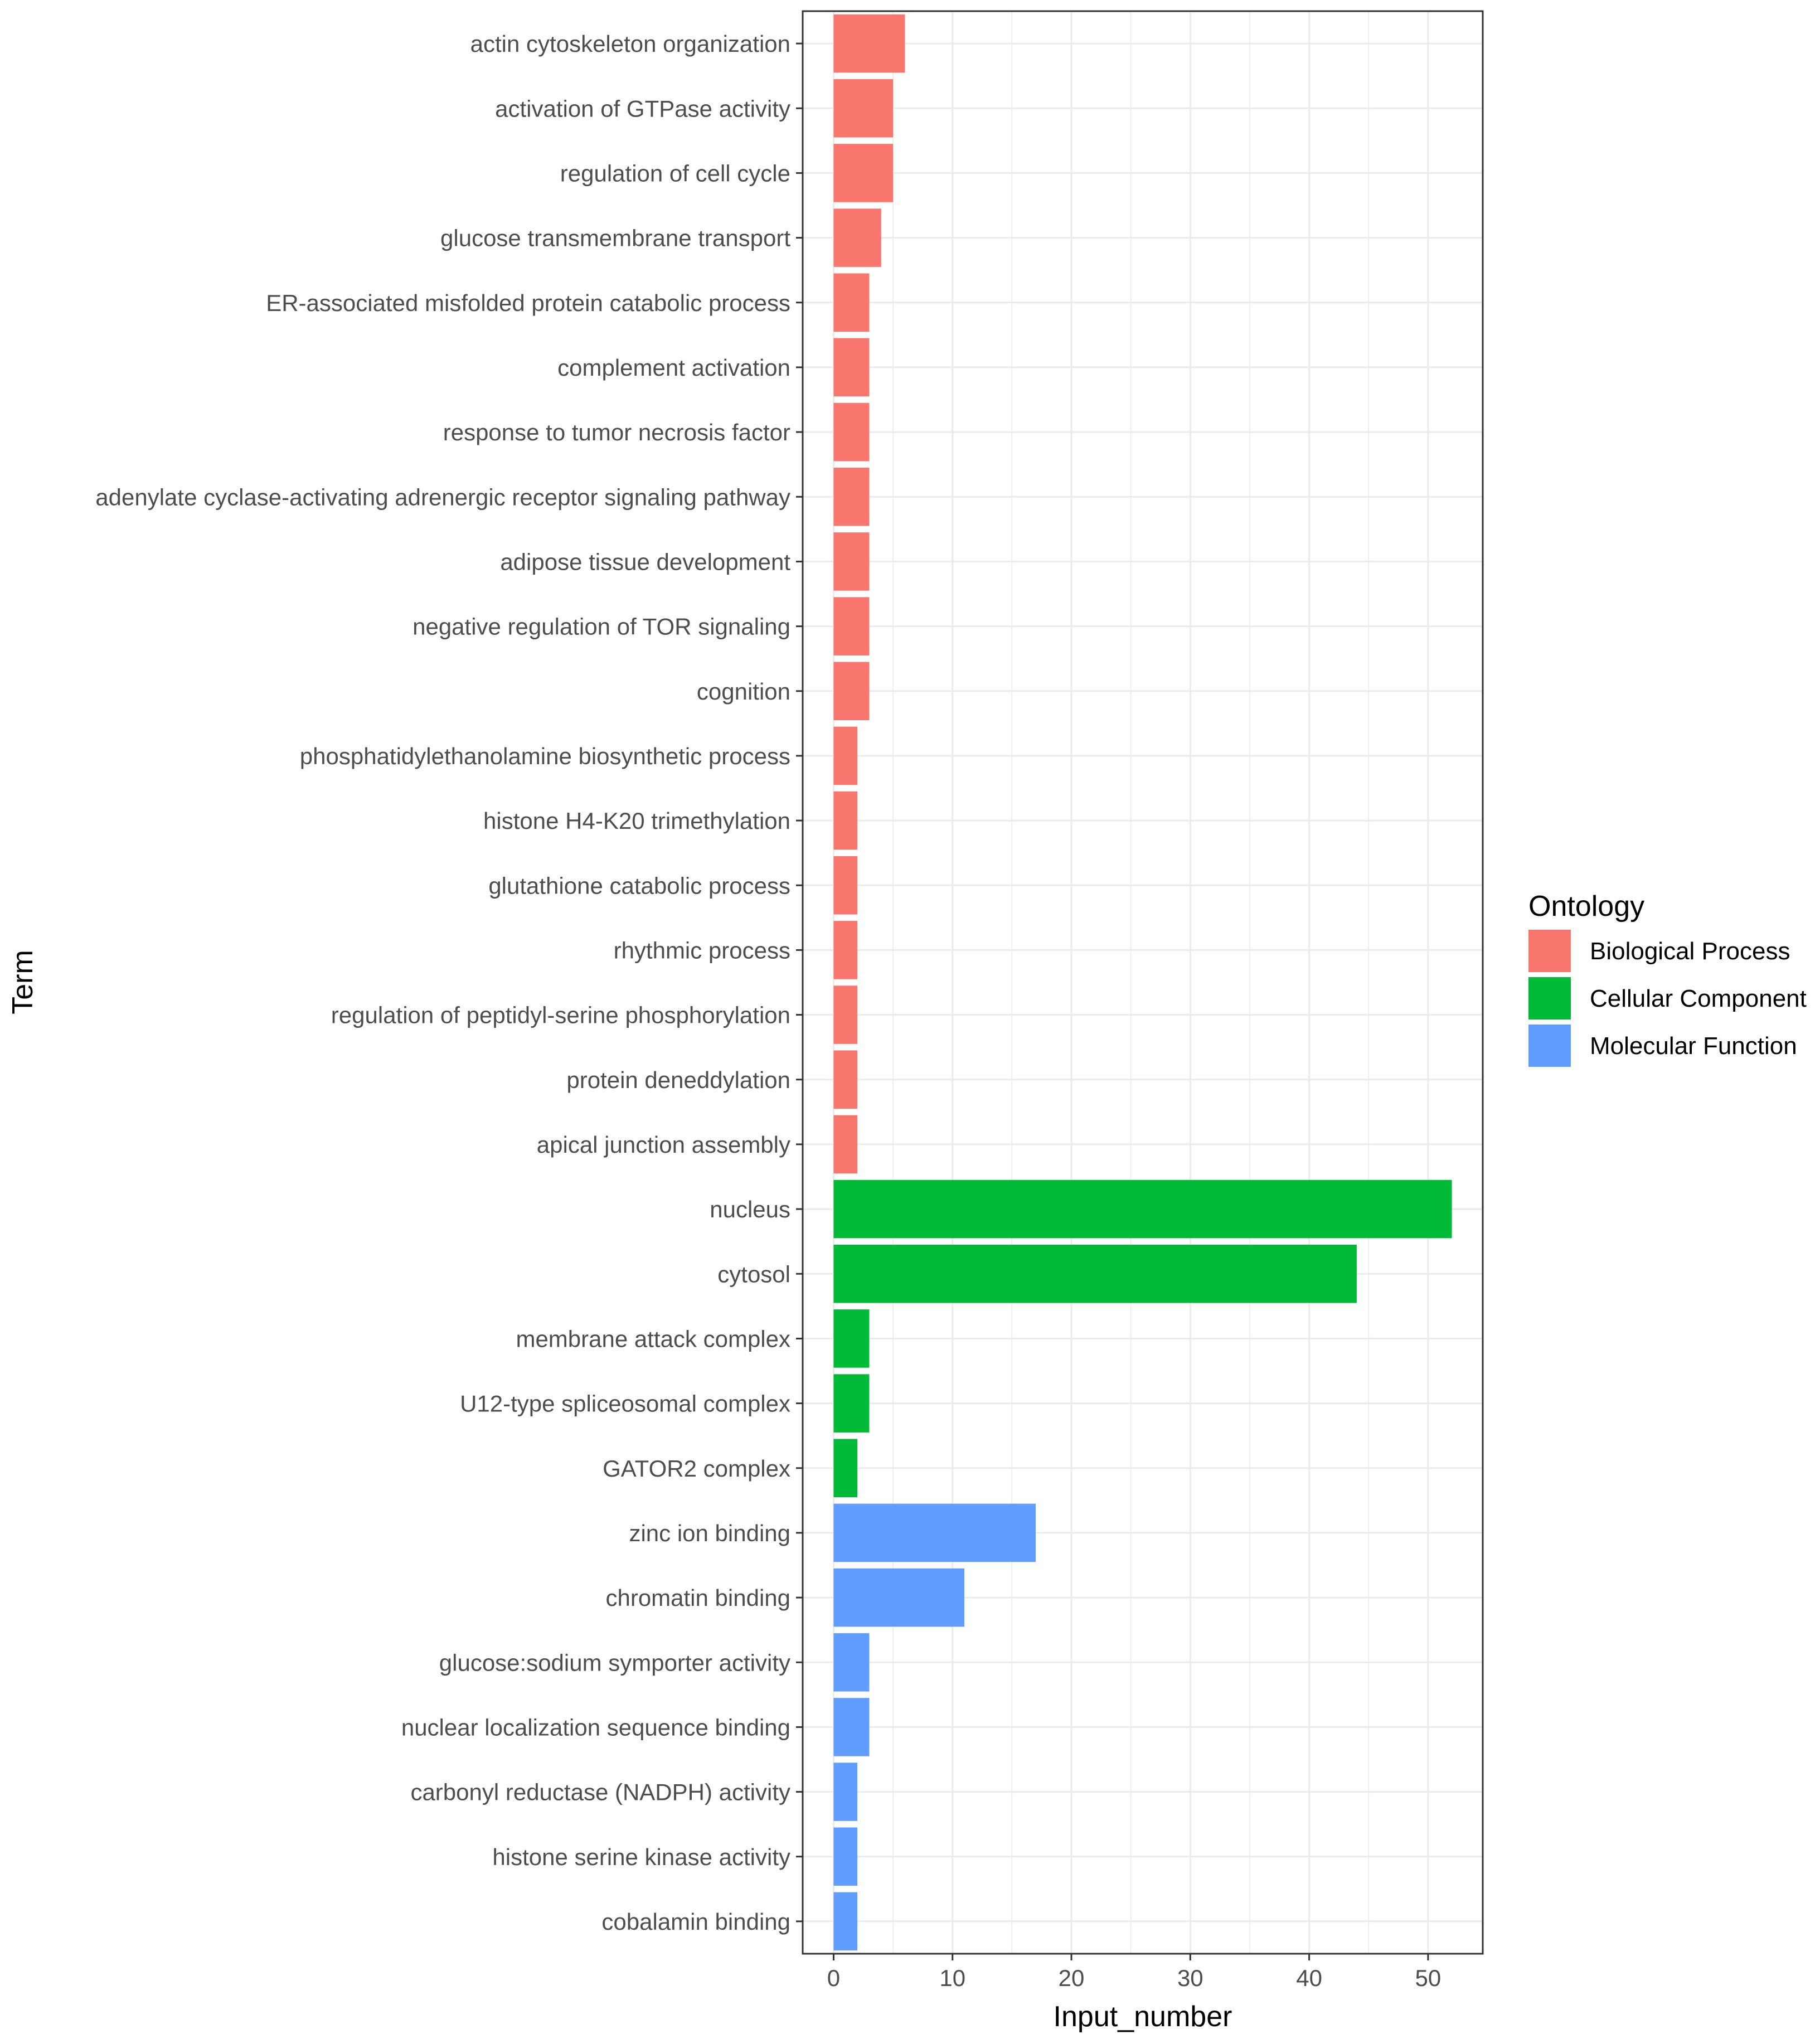 This screenshot has height=2039, width=1820. I want to click on y-tick-label: activation of GTPase activity, so click(643, 108).